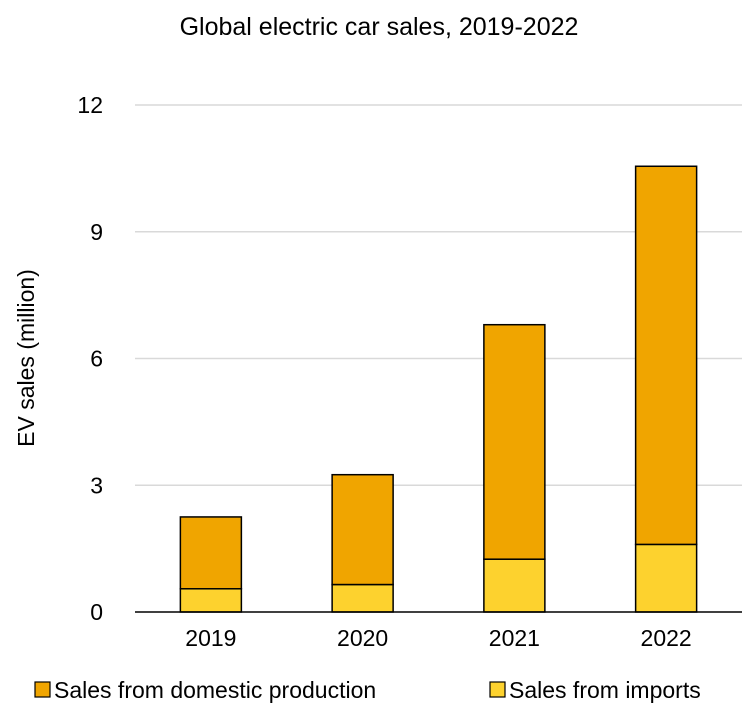  Describe the element at coordinates (514, 441) in the screenshot. I see `bar-segment-domestic-2021` at that location.